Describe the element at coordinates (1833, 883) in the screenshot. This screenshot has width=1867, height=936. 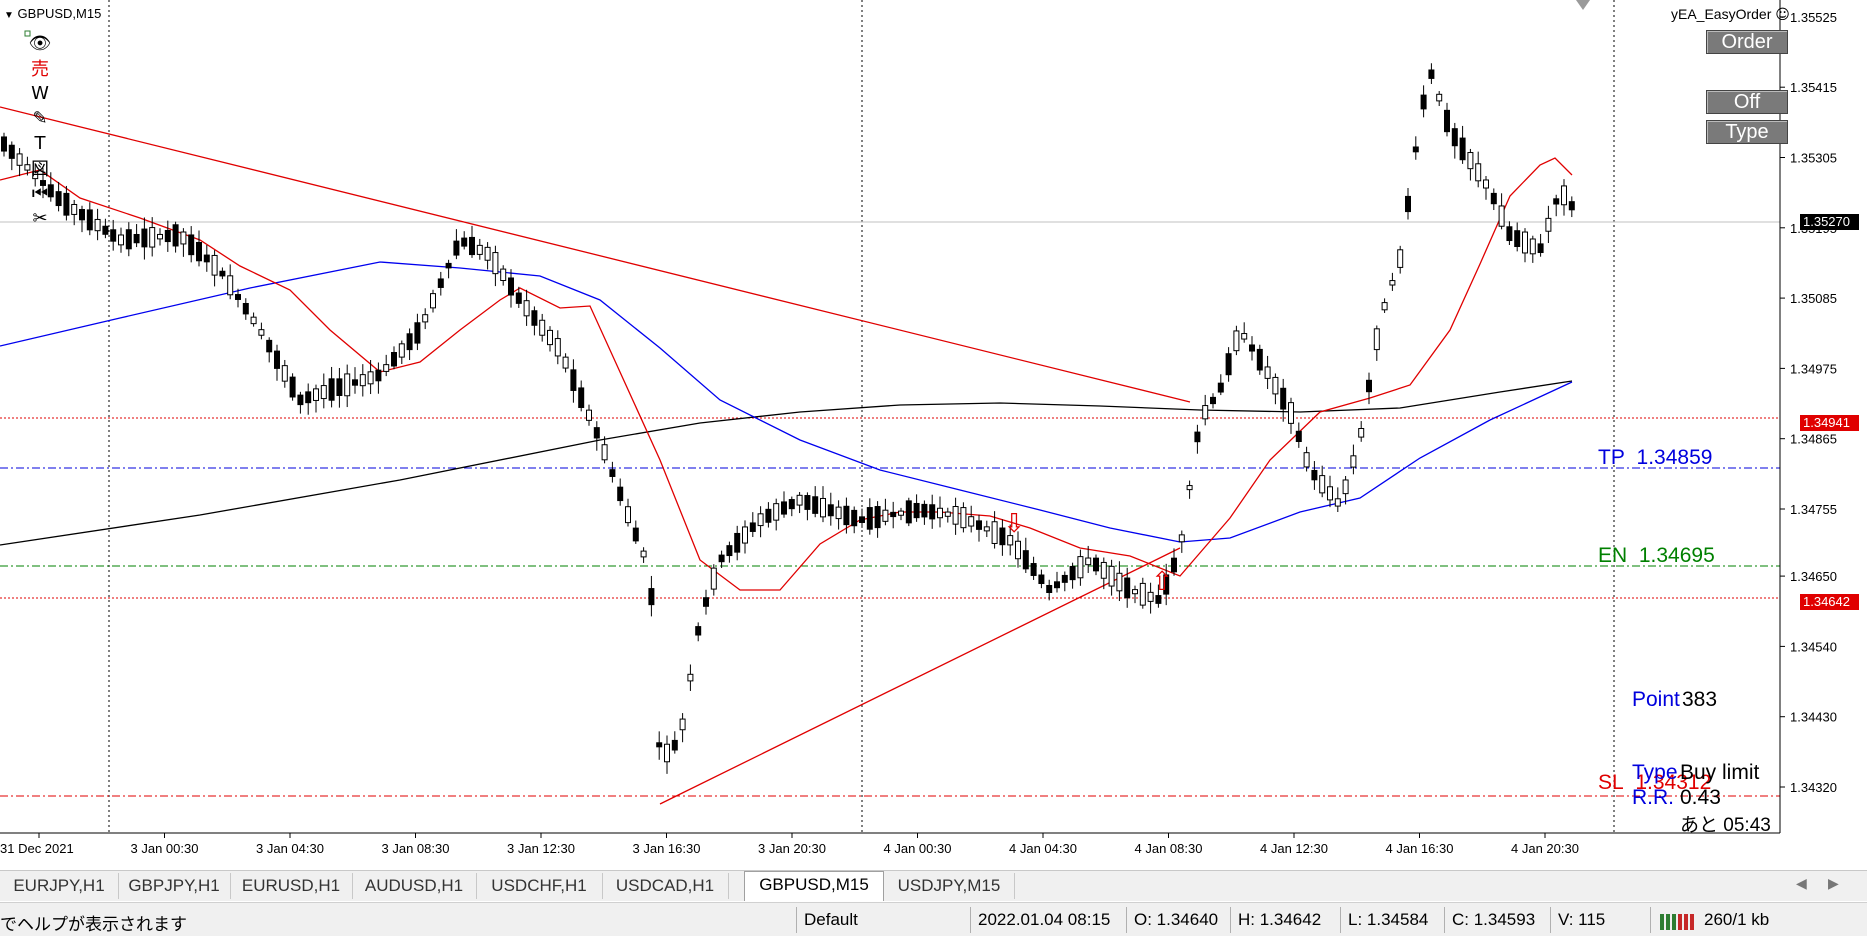
I see `tab-scroll-right-icon: ▶` at that location.